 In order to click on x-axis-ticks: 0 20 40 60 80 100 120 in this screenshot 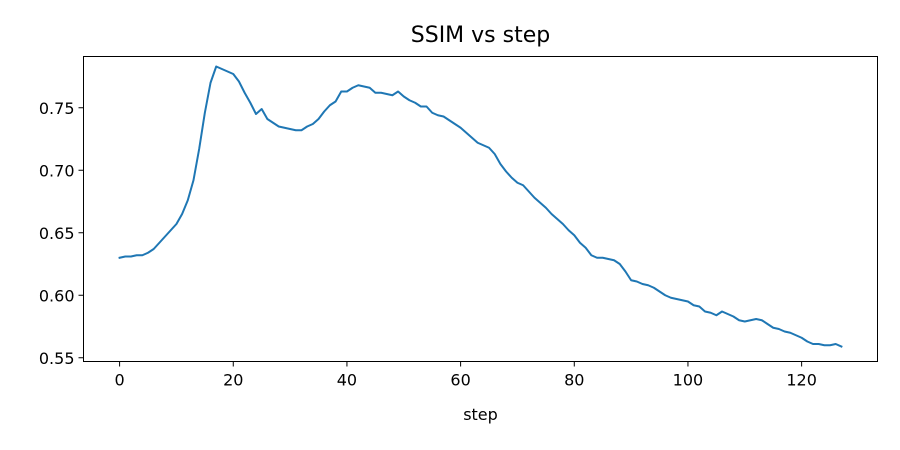, I will do `click(465, 375)`.